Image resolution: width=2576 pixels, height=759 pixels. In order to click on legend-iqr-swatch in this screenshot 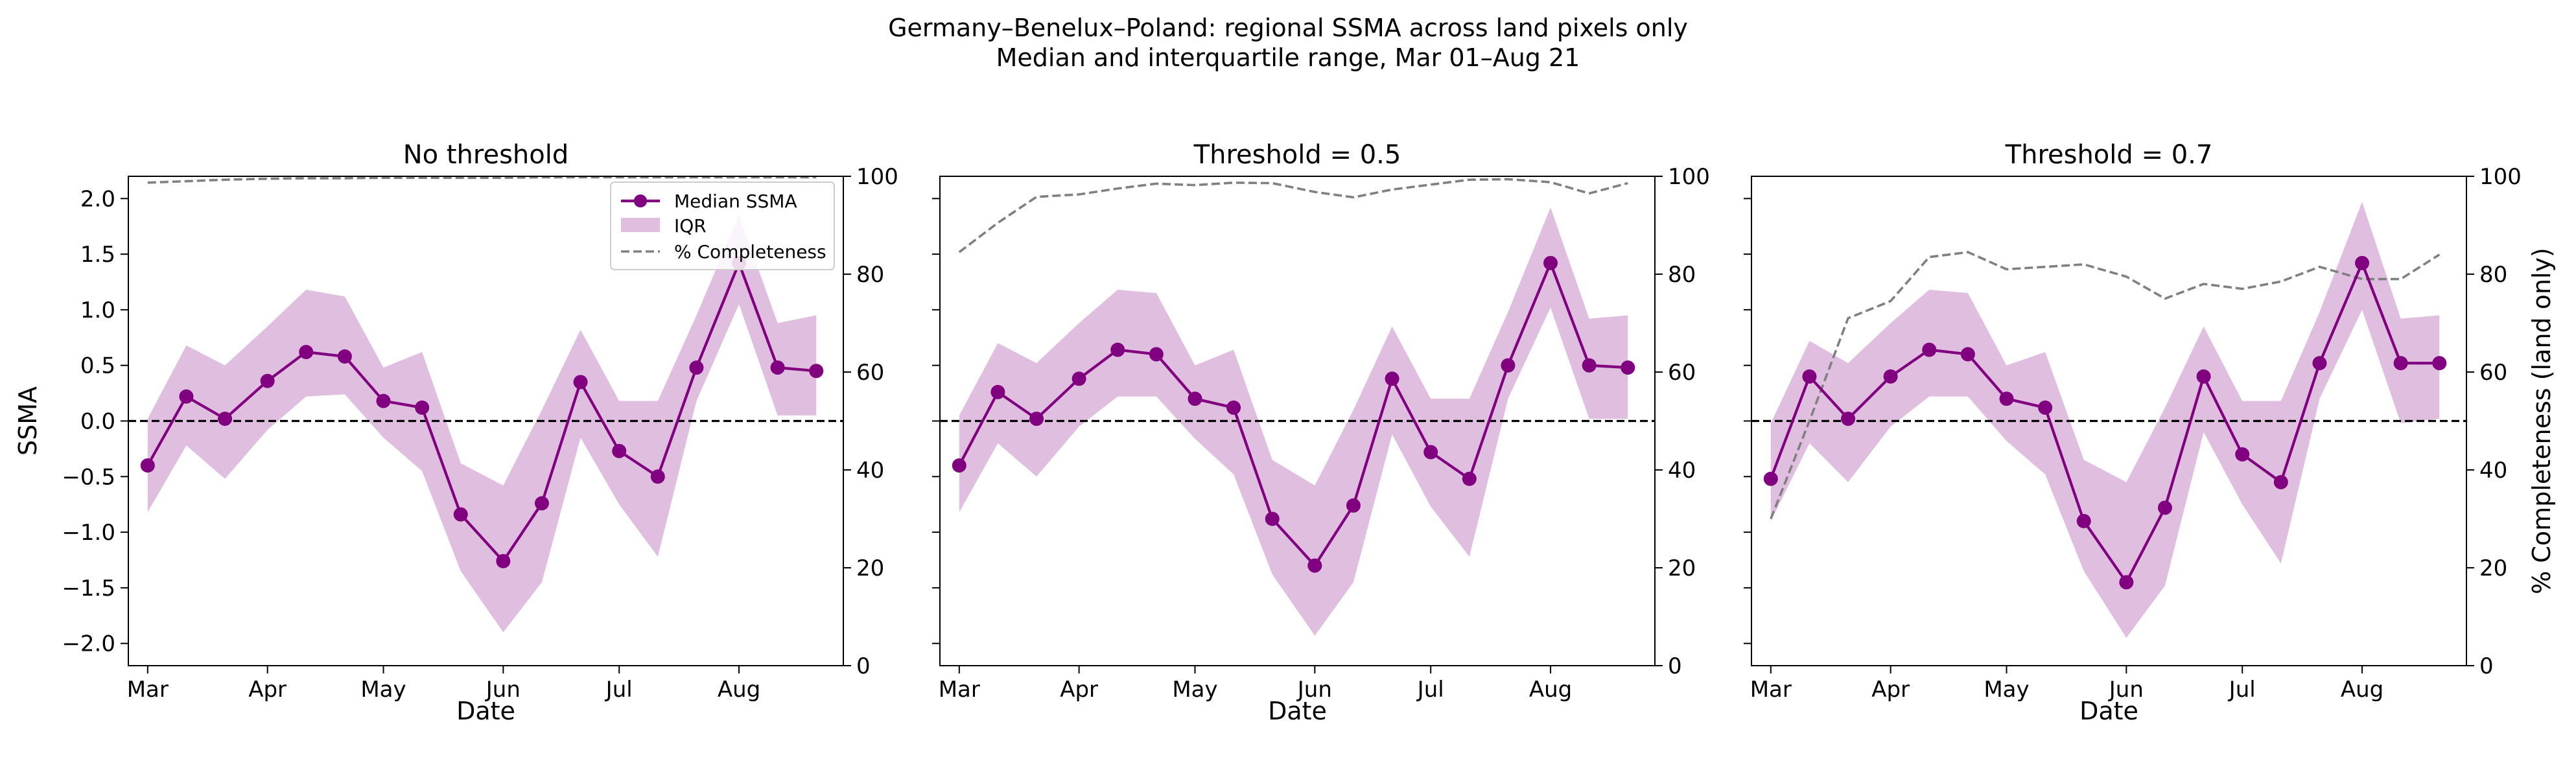, I will do `click(640, 225)`.